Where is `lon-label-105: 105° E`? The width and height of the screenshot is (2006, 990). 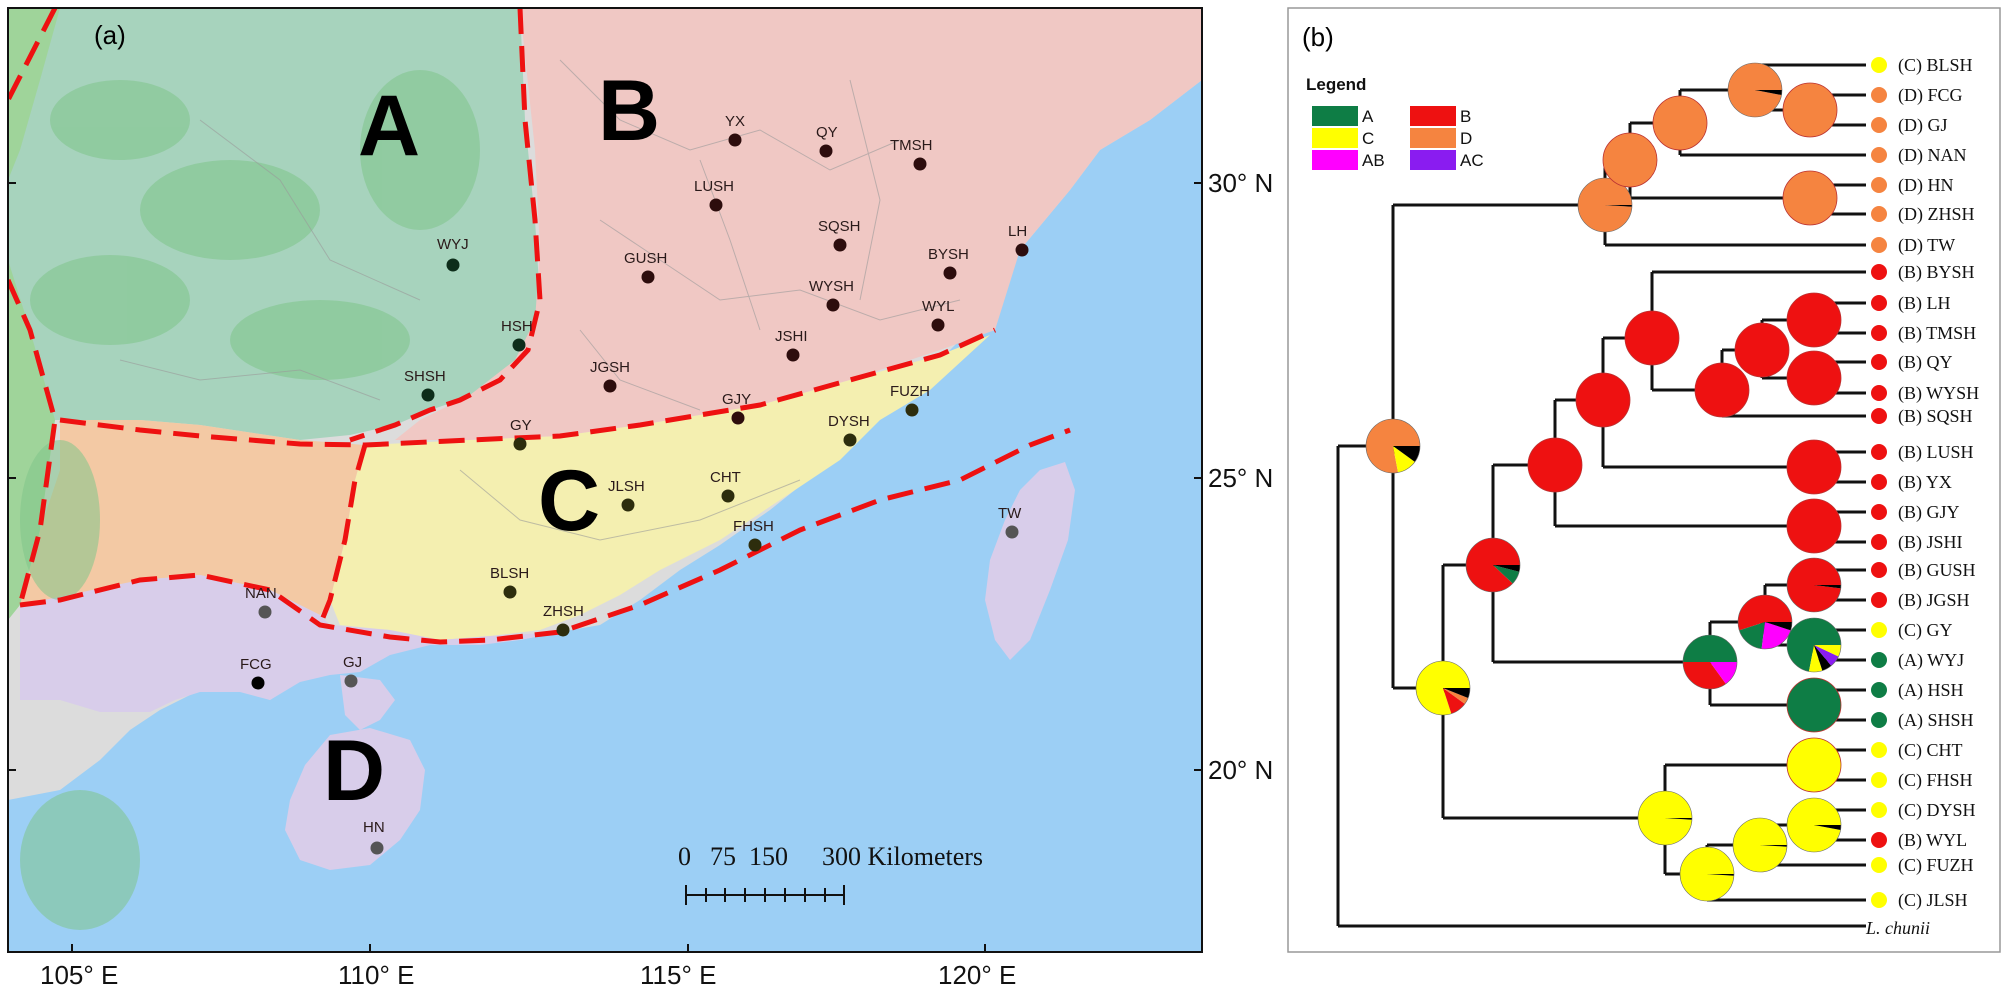 lon-label-105: 105° E is located at coordinates (79, 975).